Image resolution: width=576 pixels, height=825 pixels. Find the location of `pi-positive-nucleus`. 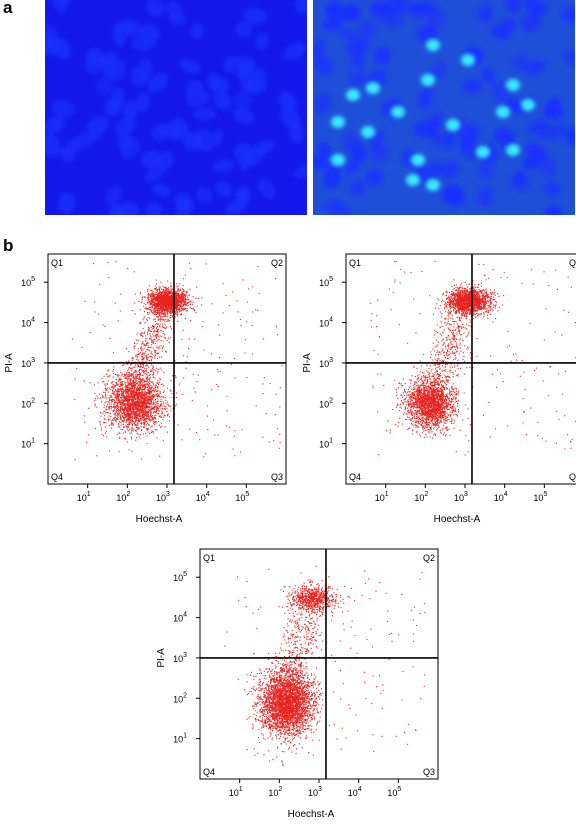

pi-positive-nucleus is located at coordinates (513, 150).